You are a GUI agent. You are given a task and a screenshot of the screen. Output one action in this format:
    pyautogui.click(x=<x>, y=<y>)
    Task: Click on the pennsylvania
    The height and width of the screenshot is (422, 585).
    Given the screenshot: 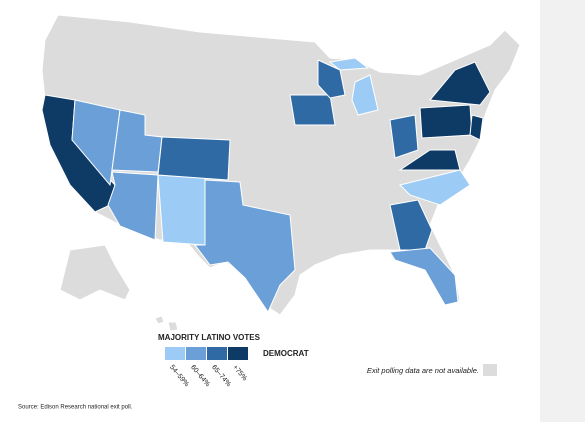 What is the action you would take?
    pyautogui.click(x=446, y=121)
    